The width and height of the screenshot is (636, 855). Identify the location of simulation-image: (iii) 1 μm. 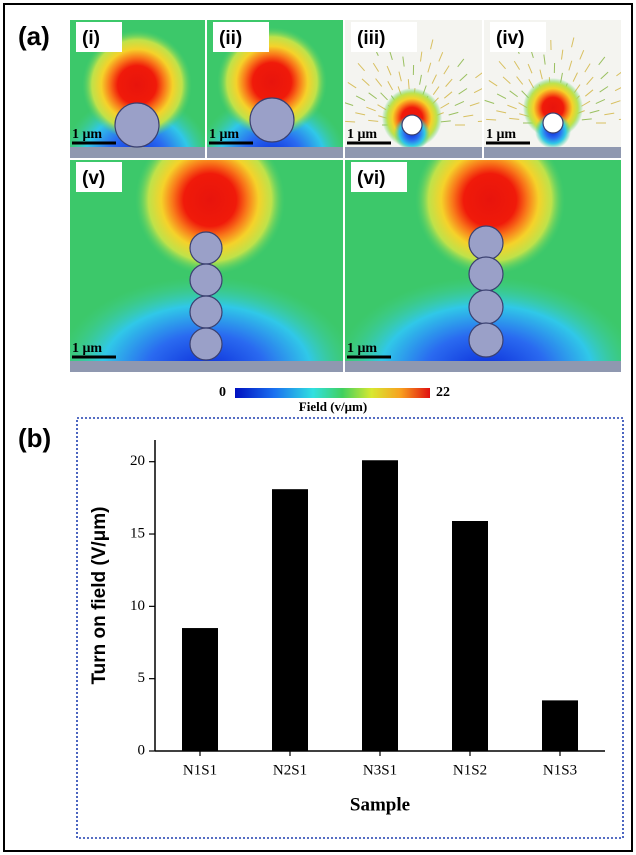
(413, 89).